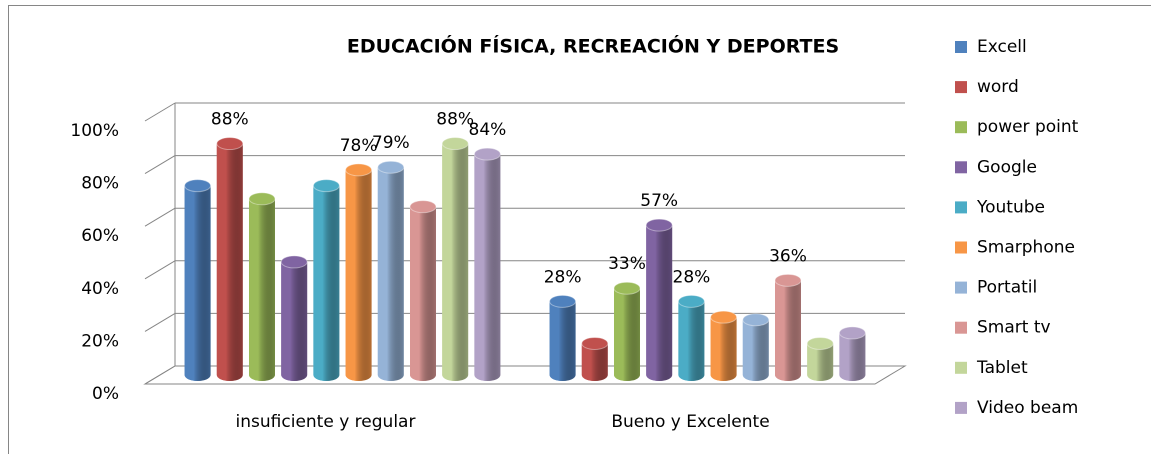 Image resolution: width=1151 pixels, height=458 pixels. I want to click on legend-label: Excell, so click(1002, 47).